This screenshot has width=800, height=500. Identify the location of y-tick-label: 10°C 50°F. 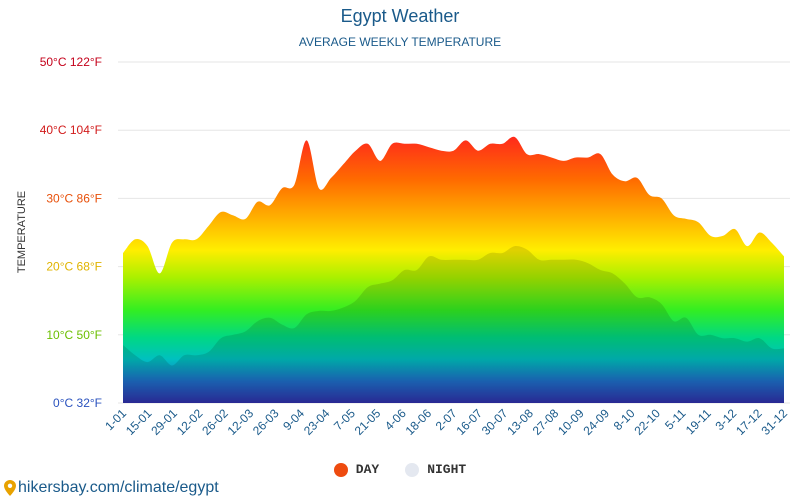
(74, 335).